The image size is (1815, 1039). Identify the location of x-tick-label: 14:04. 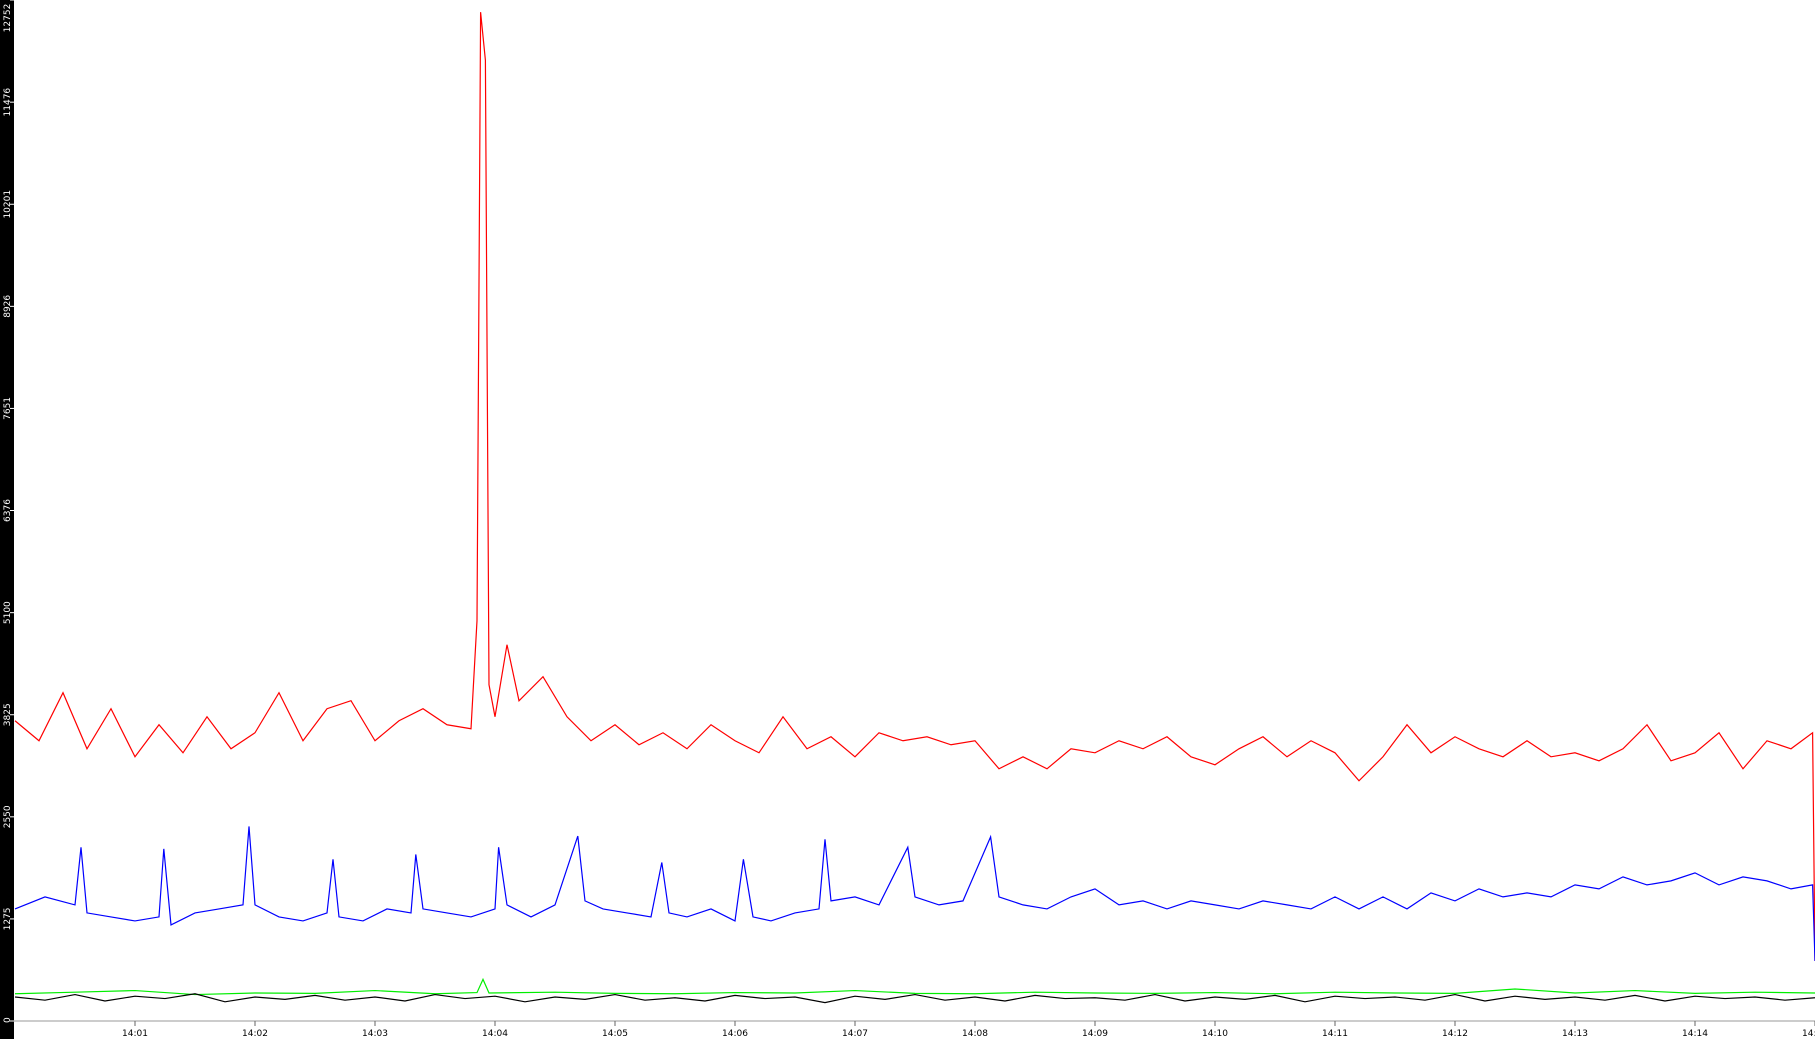
(495, 1034).